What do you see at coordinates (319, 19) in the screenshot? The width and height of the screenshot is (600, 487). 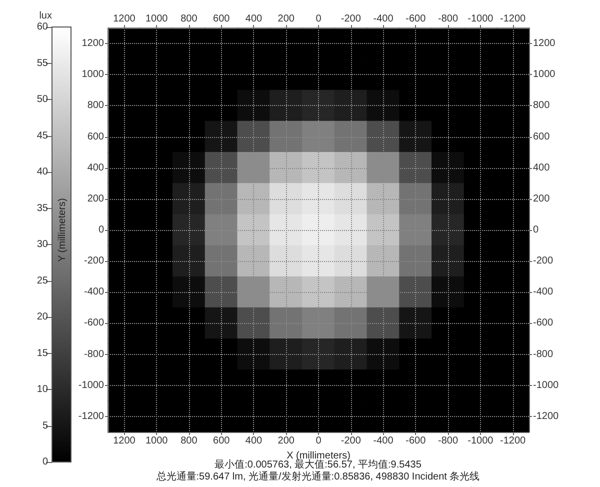 I see `category-label: 0` at bounding box center [319, 19].